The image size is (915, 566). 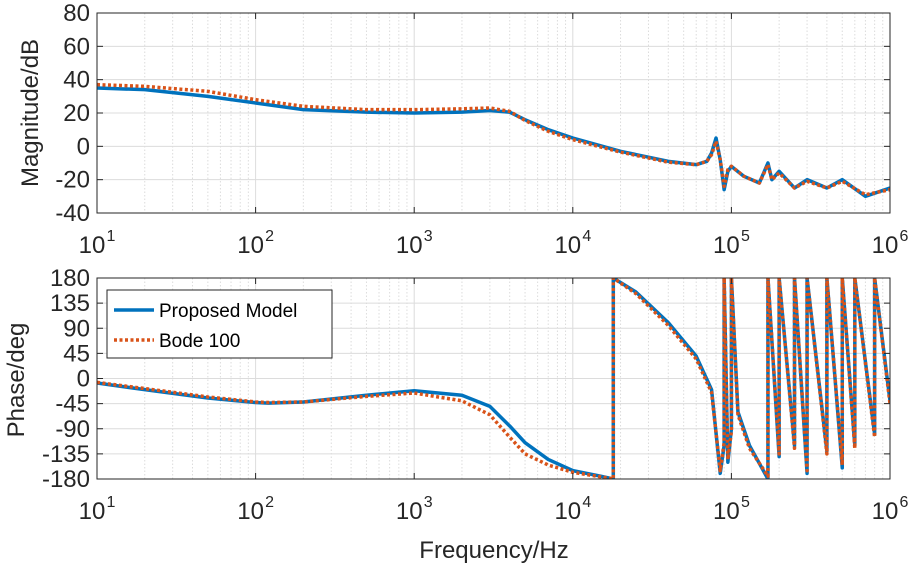 What do you see at coordinates (70, 278) in the screenshot?
I see `phase-y-tick-label: 180` at bounding box center [70, 278].